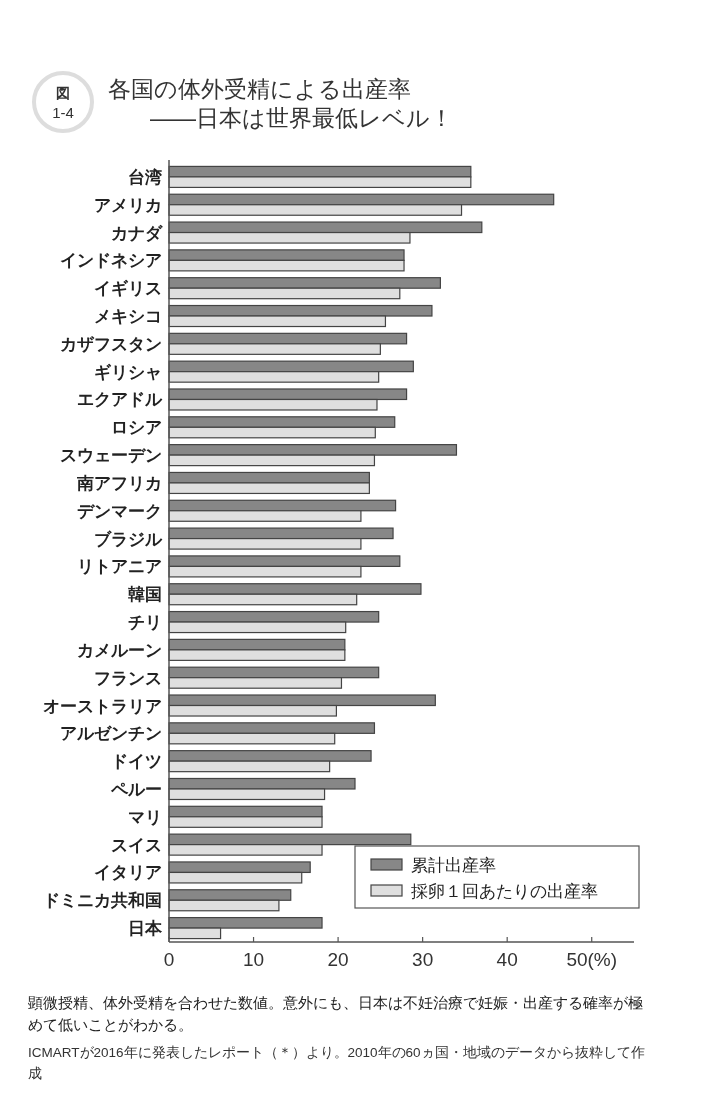 The height and width of the screenshot is (1108, 710). What do you see at coordinates (63, 112) in the screenshot?
I see `text: 1-4` at bounding box center [63, 112].